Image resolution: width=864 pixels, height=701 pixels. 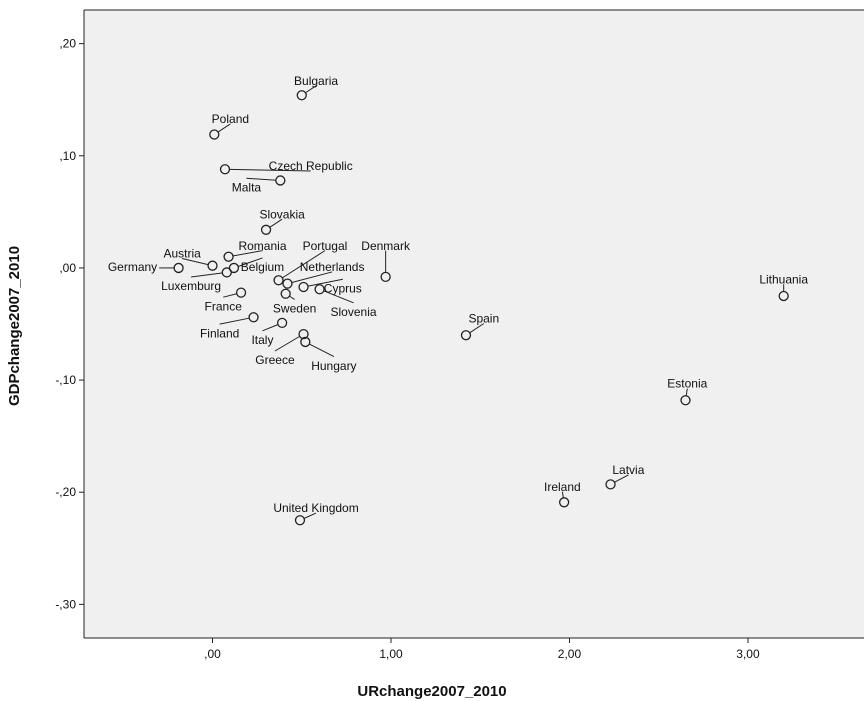 I want to click on x-tick-label: ,00, so click(x=212, y=654).